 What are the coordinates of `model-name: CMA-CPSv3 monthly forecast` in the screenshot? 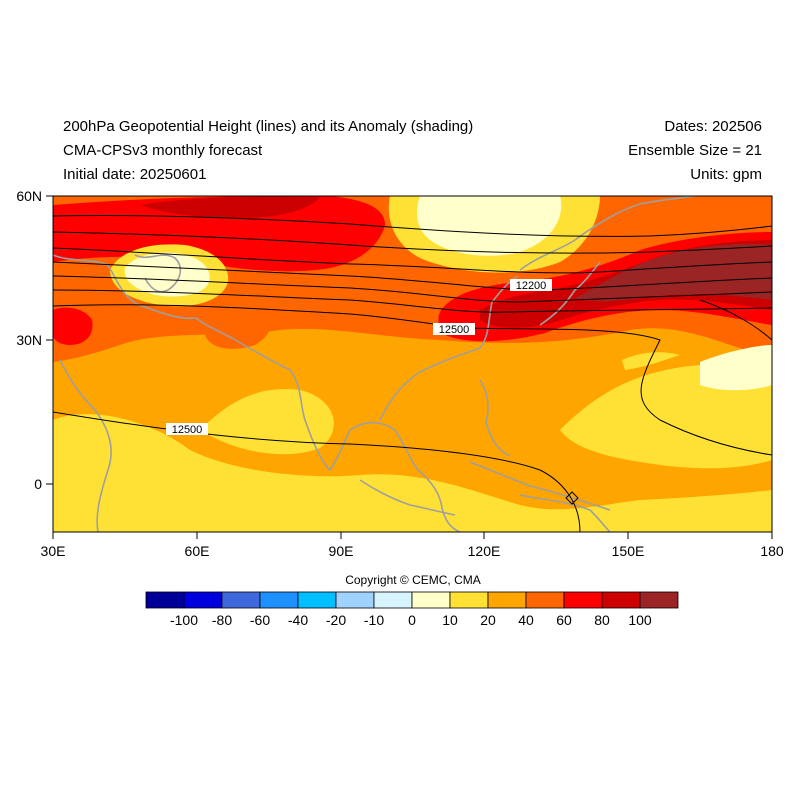 It's located at (163, 150).